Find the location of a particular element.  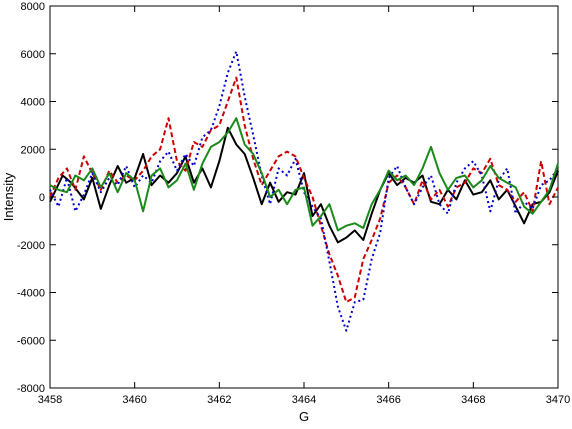

y-axis-label: Intensity is located at coordinates (8, 196).